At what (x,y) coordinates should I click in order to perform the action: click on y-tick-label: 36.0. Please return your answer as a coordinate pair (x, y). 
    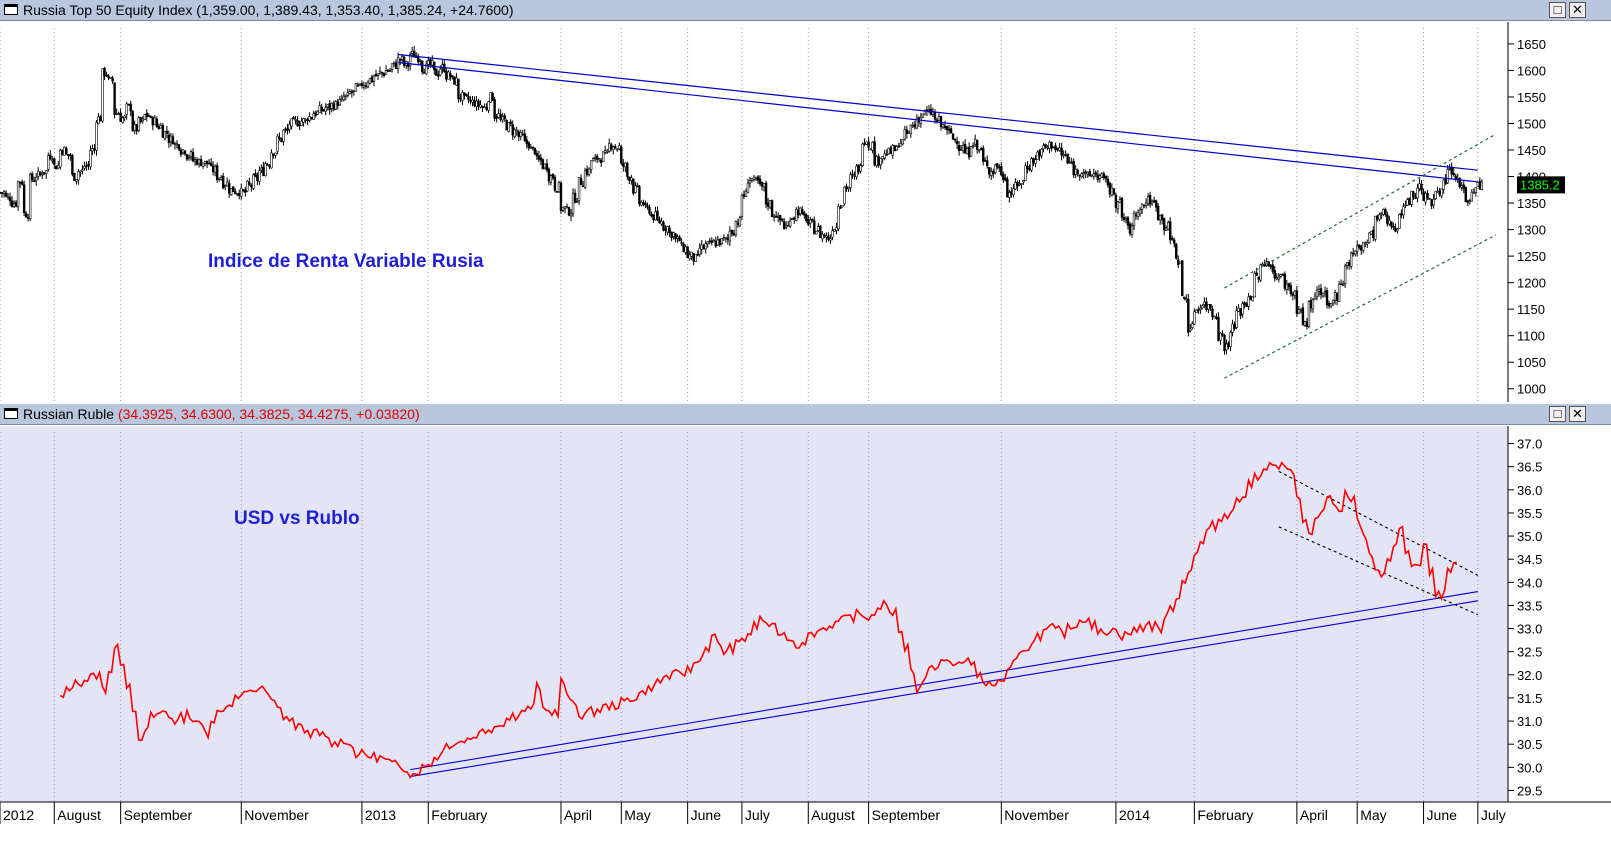
    Looking at the image, I should click on (1529, 490).